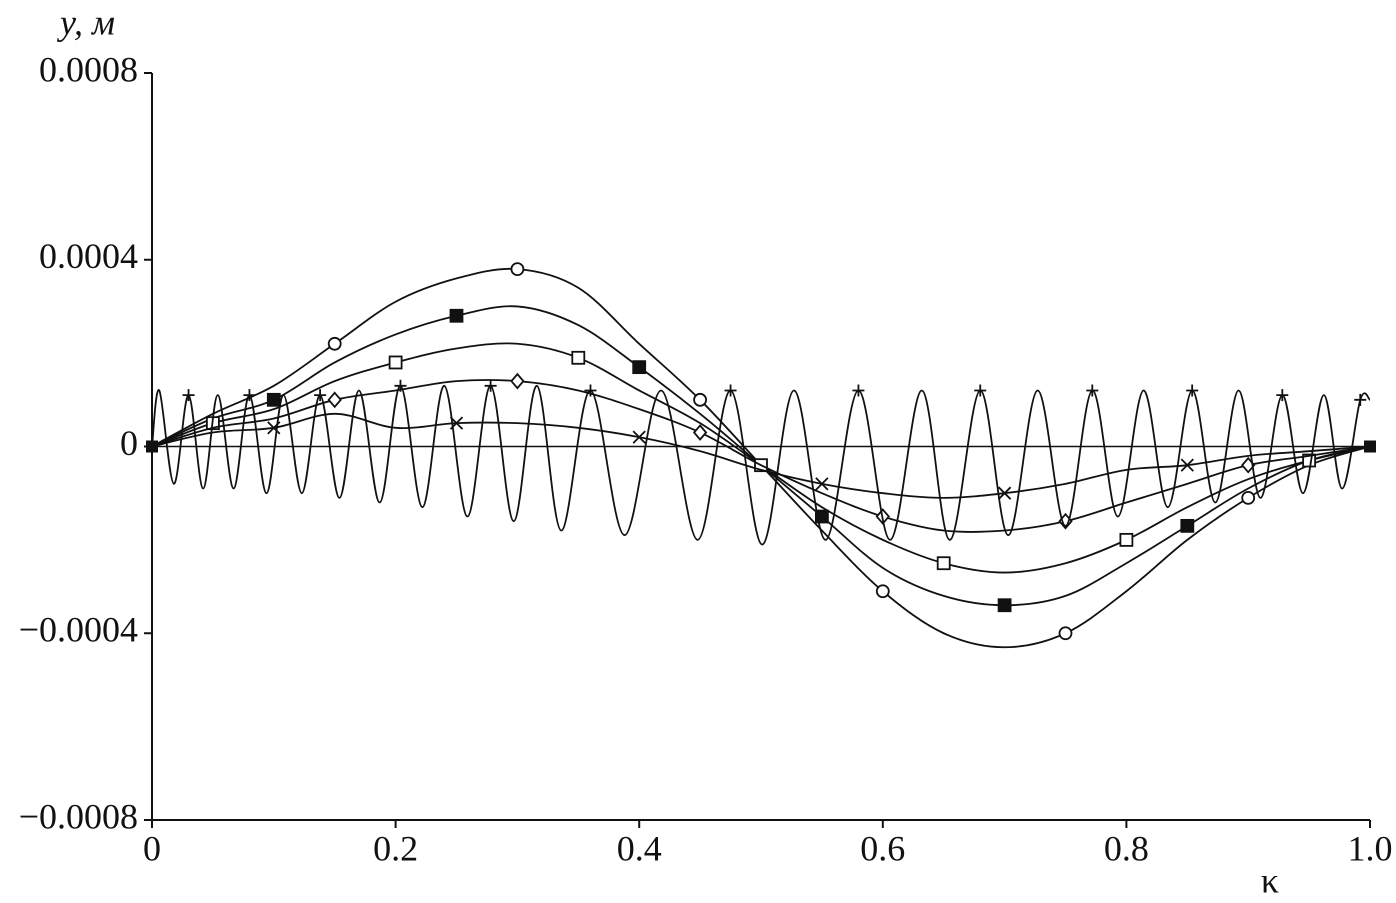 The height and width of the screenshot is (903, 1396). I want to click on origin-marker, so click(152, 446).